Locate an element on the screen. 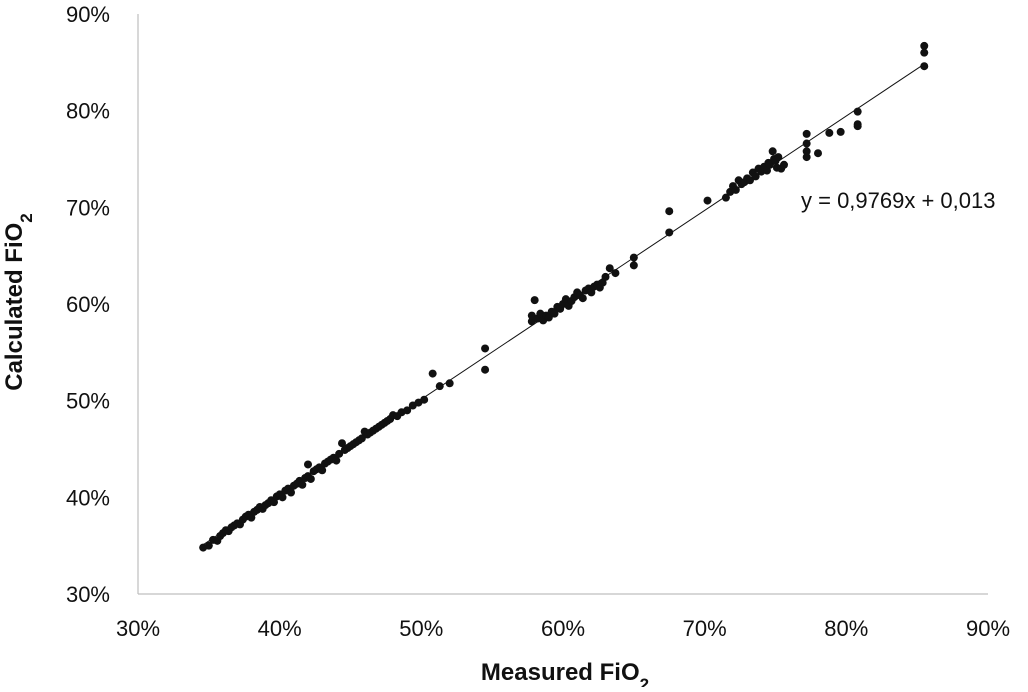  x-tick-label: 90% is located at coordinates (988, 628).